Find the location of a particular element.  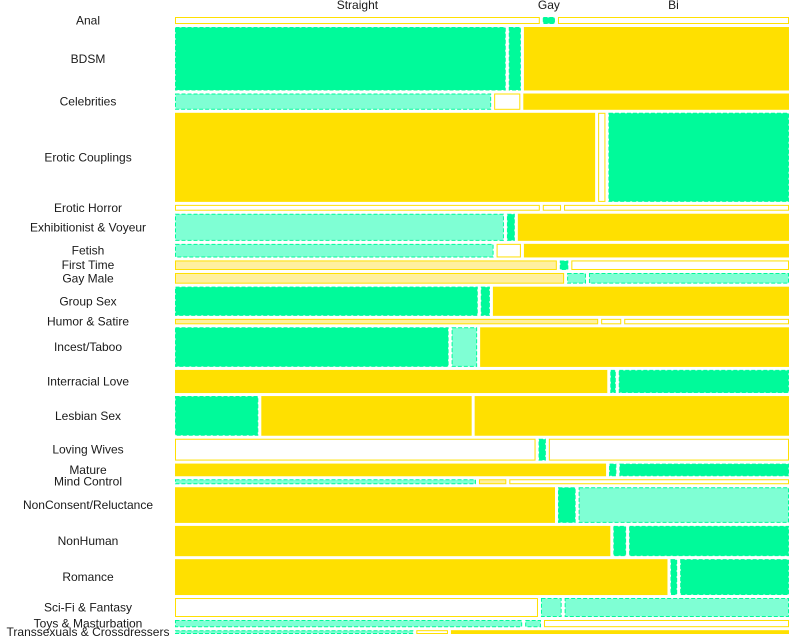

column-labels: Straight Gay Bi is located at coordinates (508, 6).